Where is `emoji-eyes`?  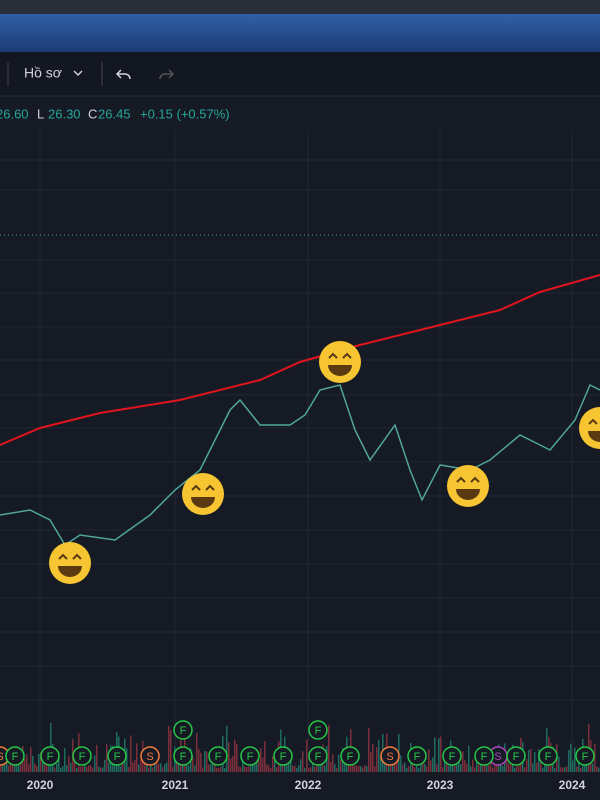 emoji-eyes is located at coordinates (203, 487).